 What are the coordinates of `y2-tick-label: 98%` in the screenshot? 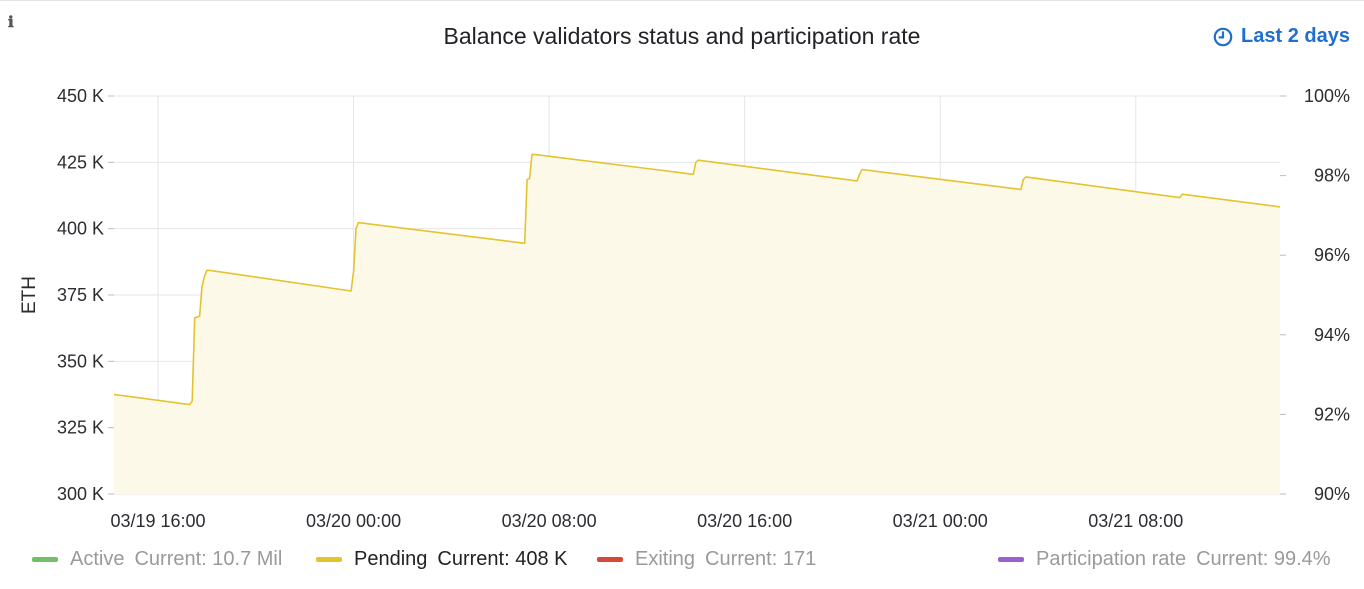 It's located at (1332, 176).